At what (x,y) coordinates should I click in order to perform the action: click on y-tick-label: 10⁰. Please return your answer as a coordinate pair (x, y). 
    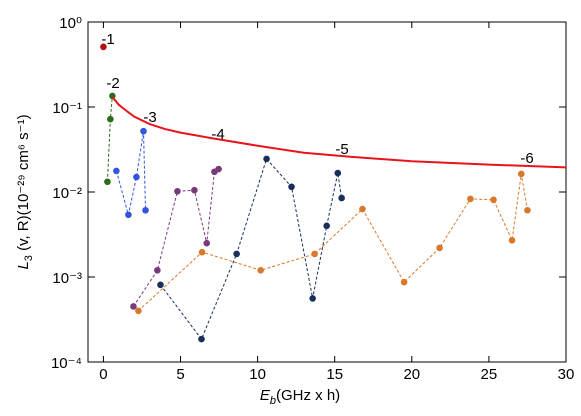
    Looking at the image, I should click on (70, 23).